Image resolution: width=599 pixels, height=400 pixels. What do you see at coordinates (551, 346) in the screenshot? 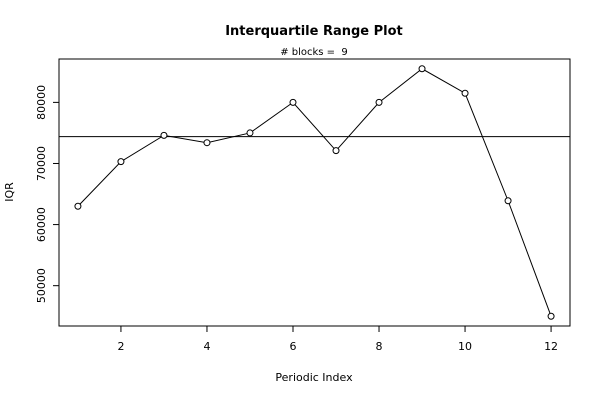
I see `x-tick-label: 12` at bounding box center [551, 346].